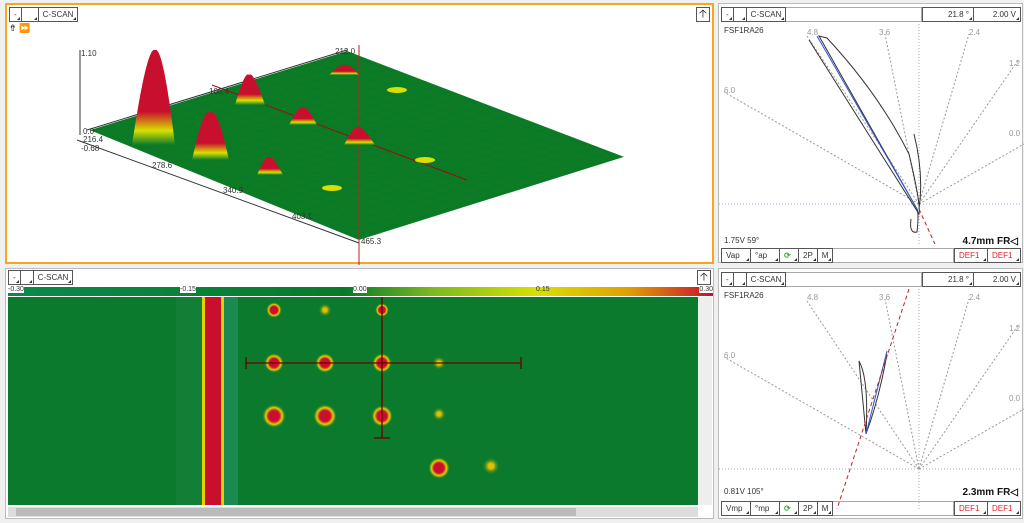 The image size is (1024, 523). What do you see at coordinates (302, 216) in the screenshot?
I see `x-tick-3: 403.1` at bounding box center [302, 216].